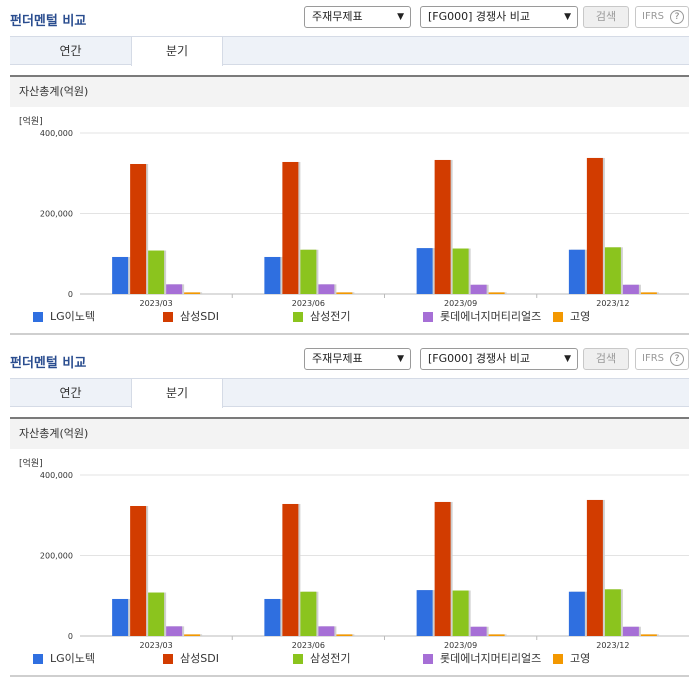  Describe the element at coordinates (56, 475) in the screenshot. I see `y-tick-label: 400,000` at that location.